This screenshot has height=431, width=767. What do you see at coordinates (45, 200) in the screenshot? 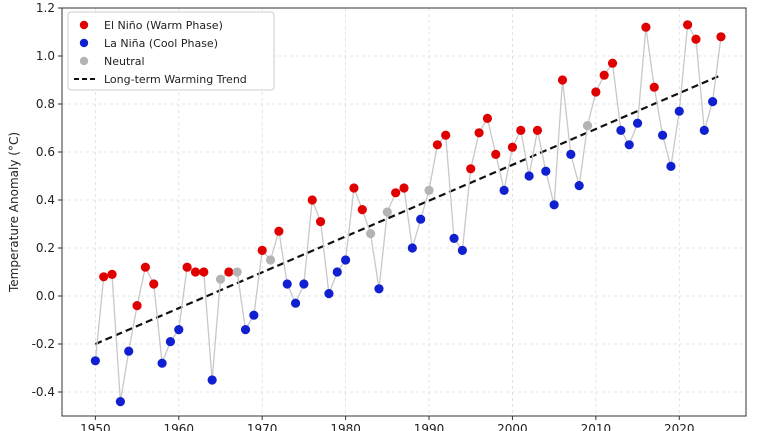
I see `y-tick-label: 0.4` at bounding box center [45, 200].